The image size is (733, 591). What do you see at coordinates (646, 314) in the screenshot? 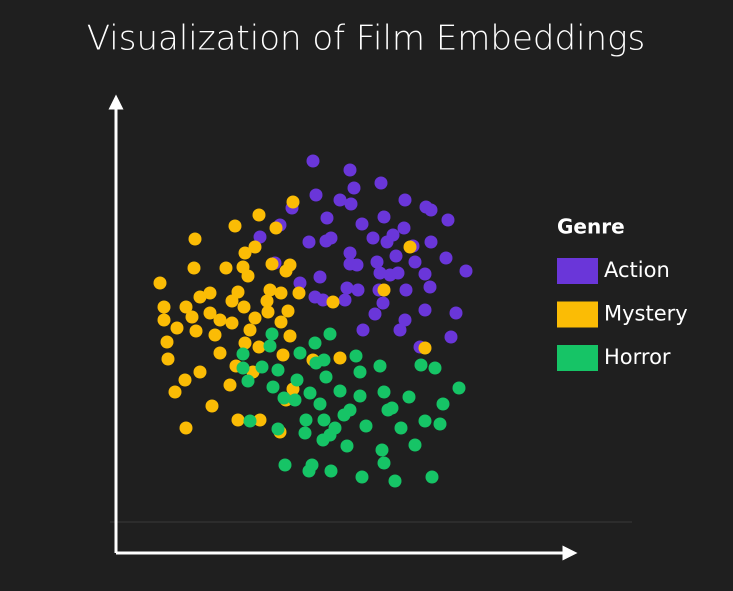
I see `legend-label: Mystery` at bounding box center [646, 314].